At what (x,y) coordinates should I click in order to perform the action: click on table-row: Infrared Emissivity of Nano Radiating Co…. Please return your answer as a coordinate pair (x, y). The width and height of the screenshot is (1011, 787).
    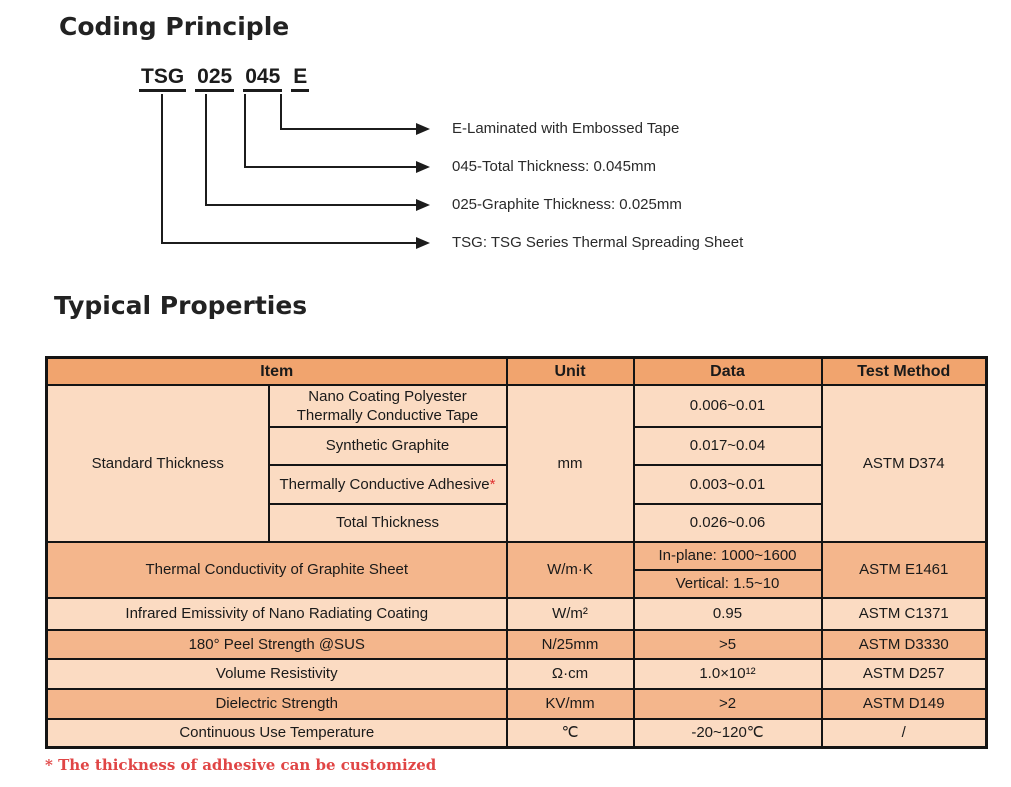
    Looking at the image, I should click on (516, 613).